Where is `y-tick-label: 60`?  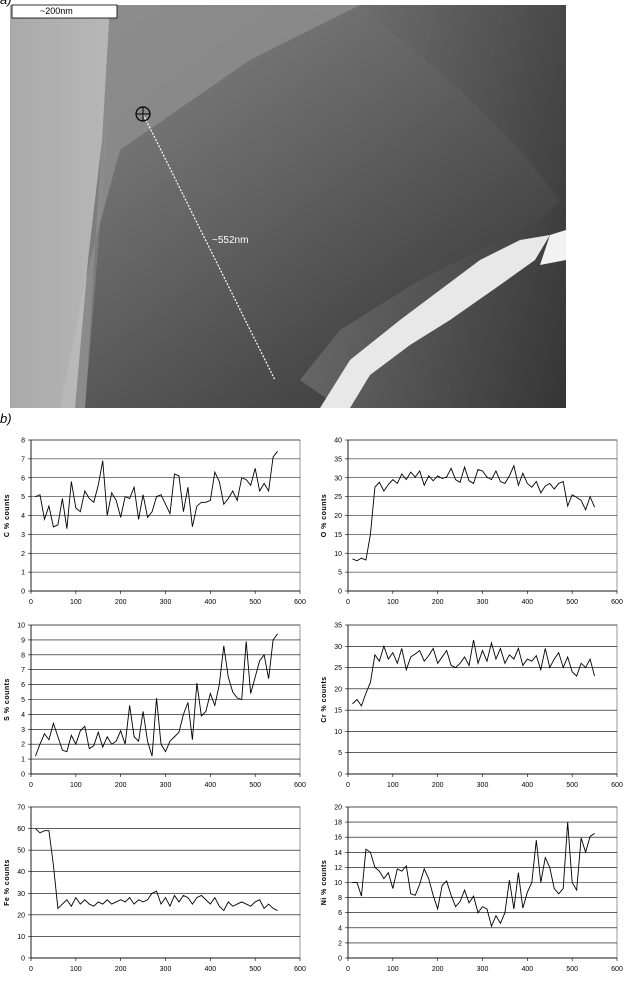 y-tick-label: 60 is located at coordinates (21, 829).